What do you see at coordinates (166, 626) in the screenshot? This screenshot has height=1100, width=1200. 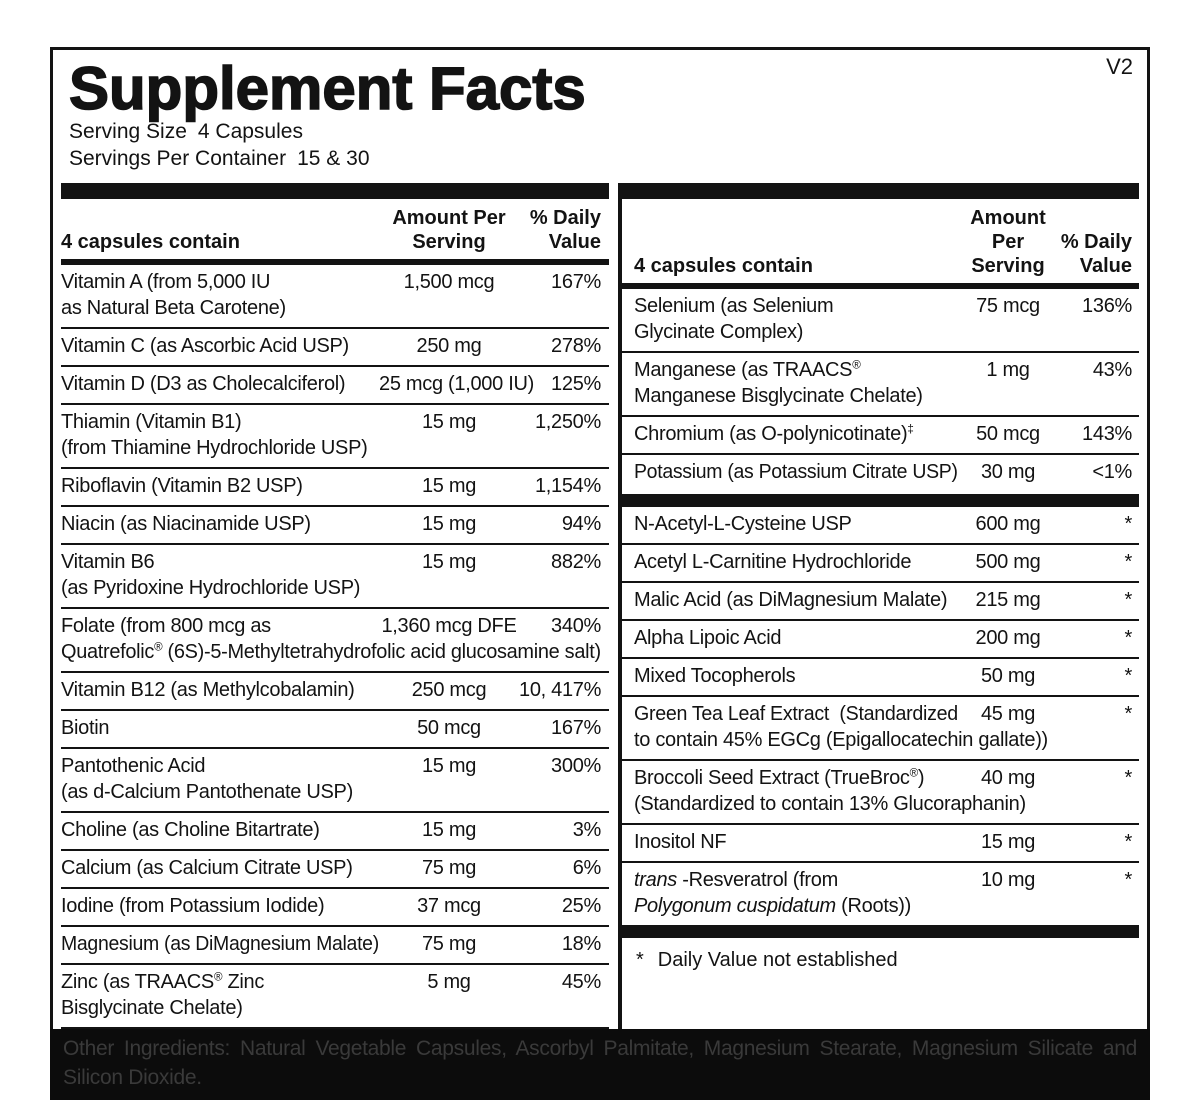 I see `nutrient-name: Folate (from 800 mcg as` at bounding box center [166, 626].